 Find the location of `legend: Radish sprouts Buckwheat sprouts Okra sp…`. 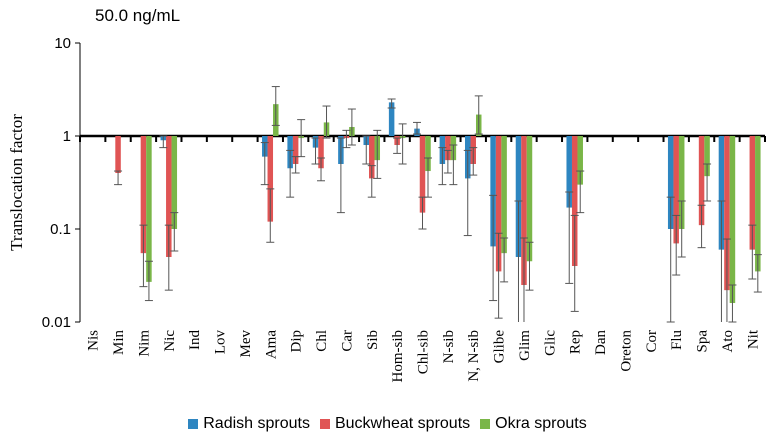

legend: Radish sprouts Buckwheat sprouts Okra sp… is located at coordinates (387, 424).